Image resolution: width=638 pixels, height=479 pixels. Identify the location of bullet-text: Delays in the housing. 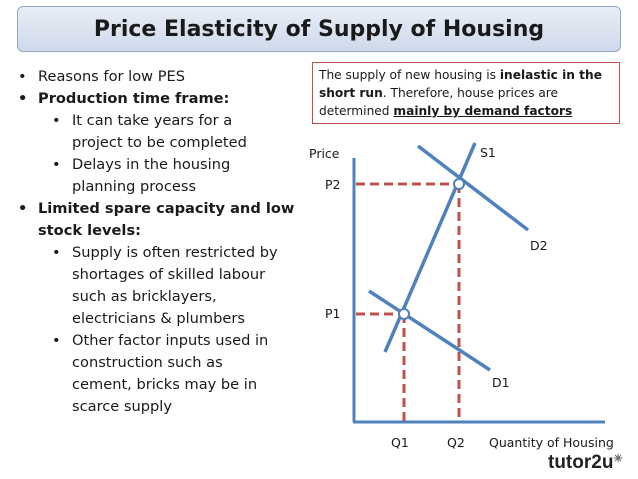
(151, 164).